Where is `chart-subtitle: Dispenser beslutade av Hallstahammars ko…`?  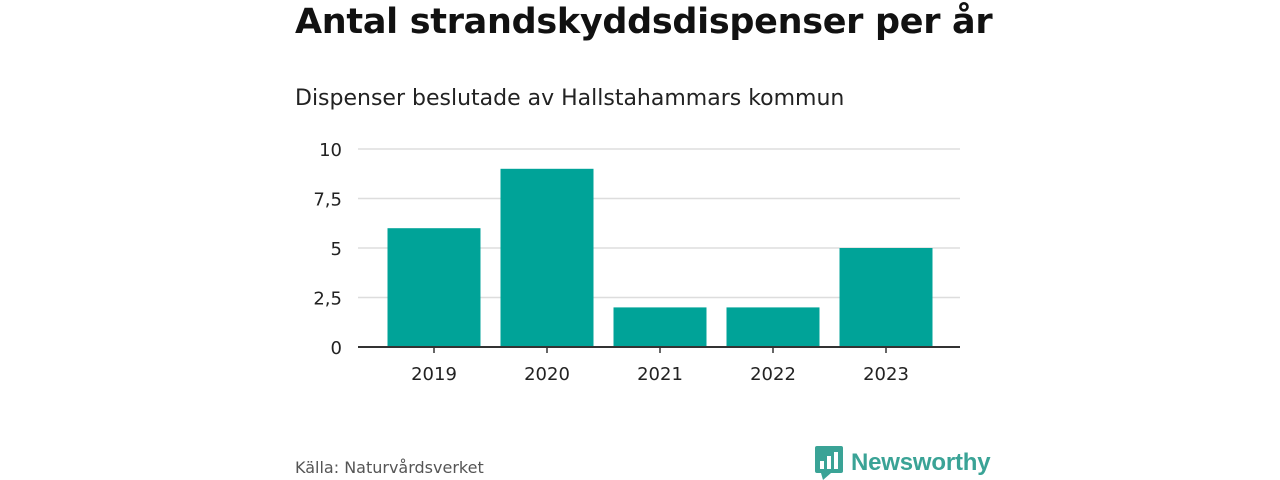
chart-subtitle: Dispenser beslutade av Hallstahammars ko… is located at coordinates (570, 98).